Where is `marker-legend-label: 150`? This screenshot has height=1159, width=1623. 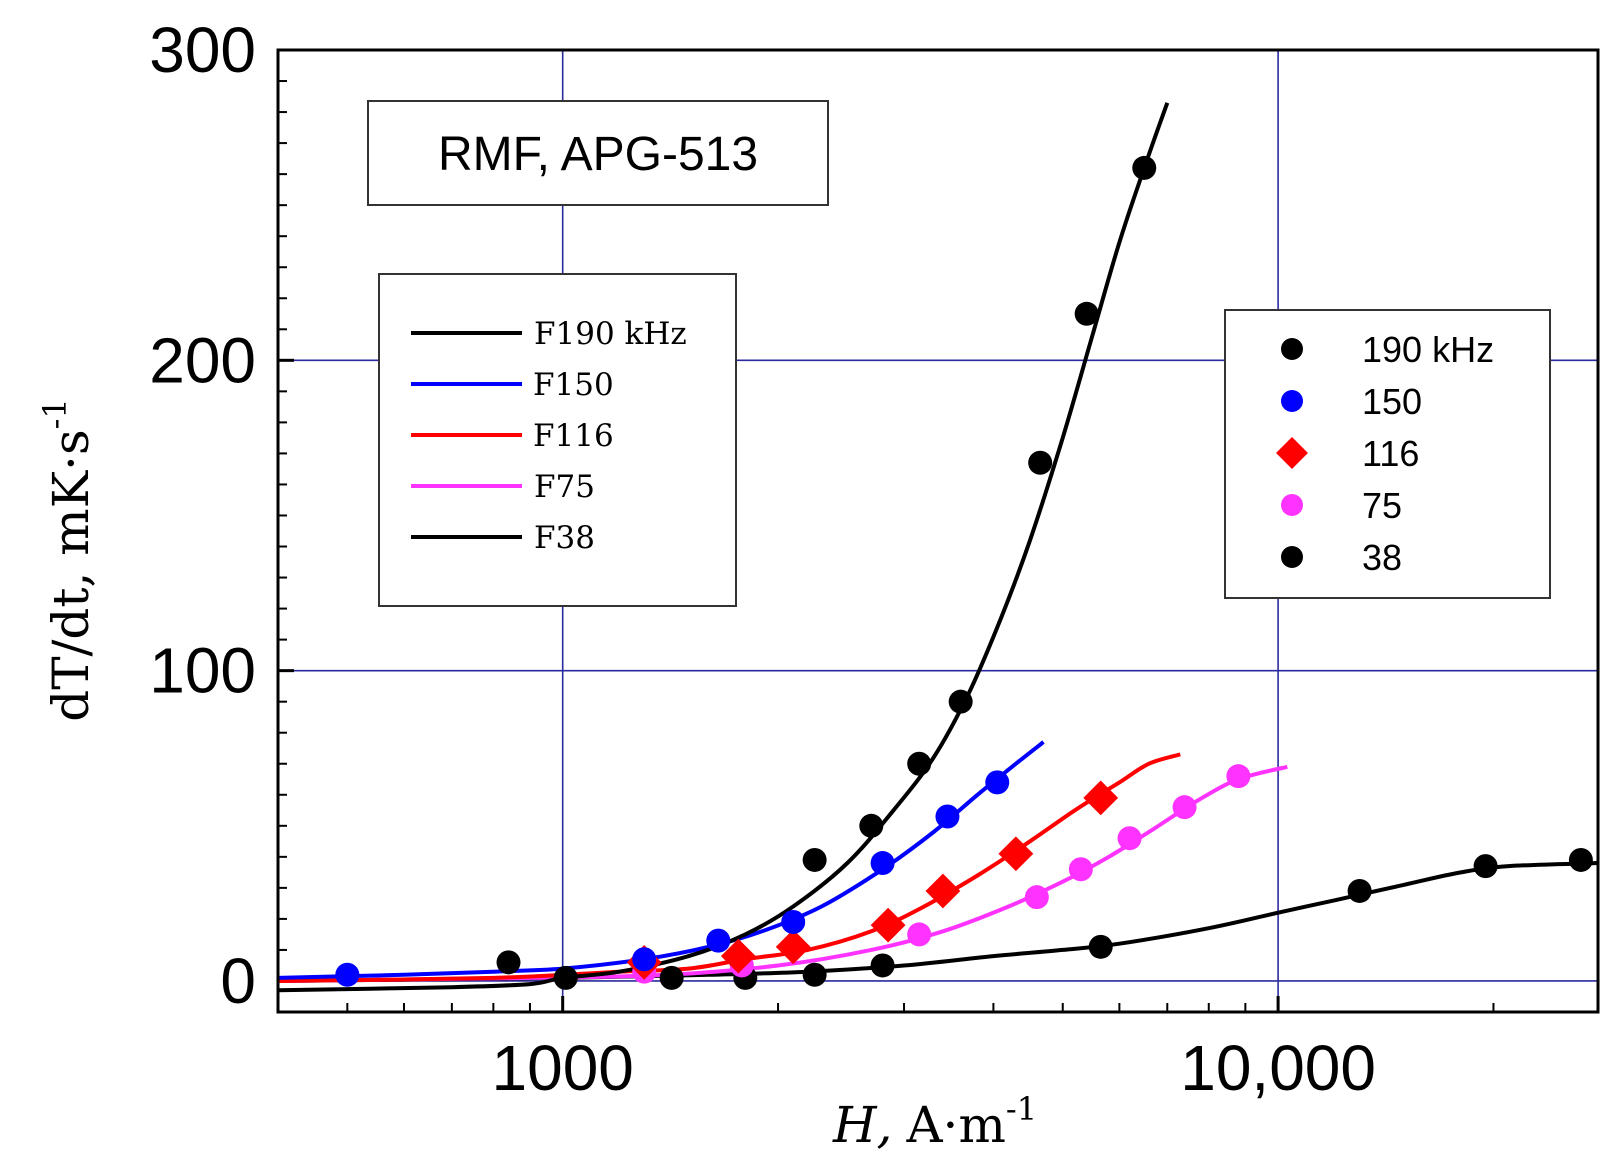
marker-legend-label: 150 is located at coordinates (1392, 401).